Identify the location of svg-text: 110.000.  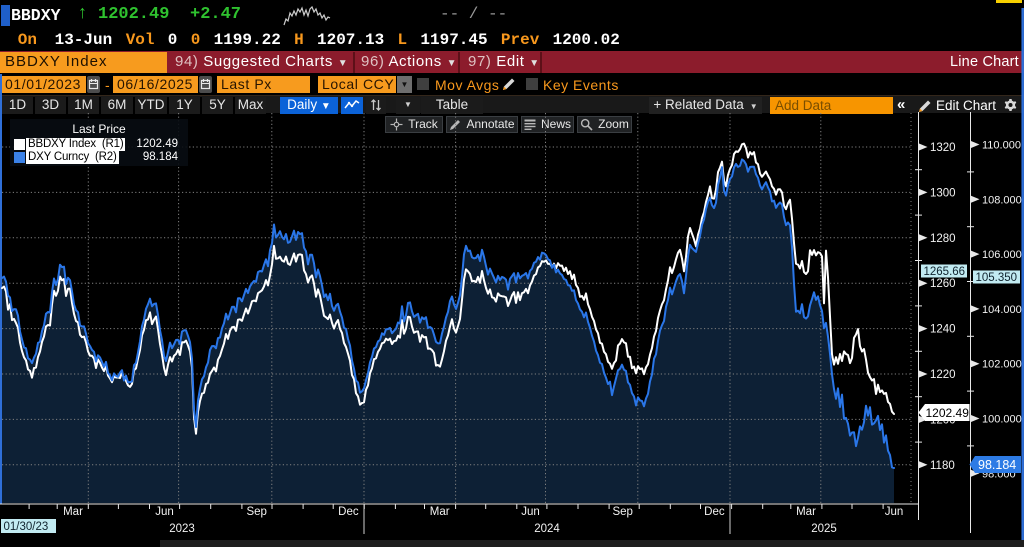
(1001, 146).